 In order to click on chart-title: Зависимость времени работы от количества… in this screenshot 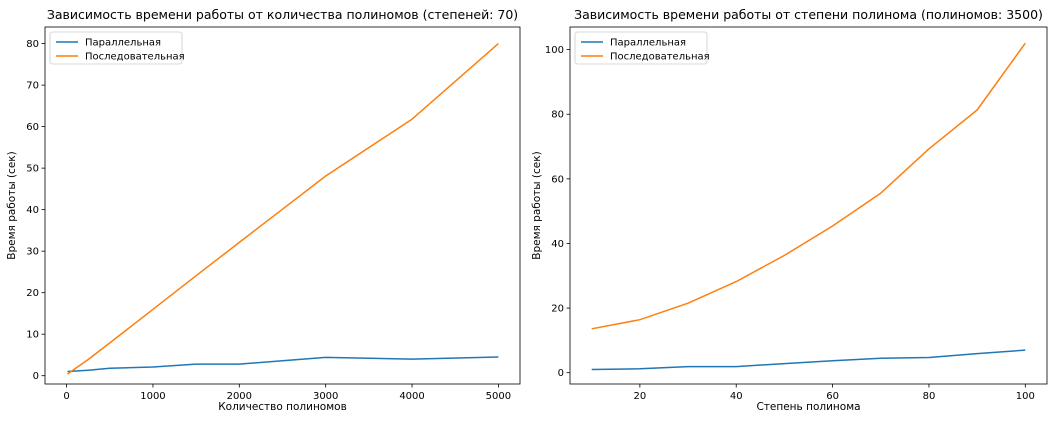, I will do `click(282, 14)`.